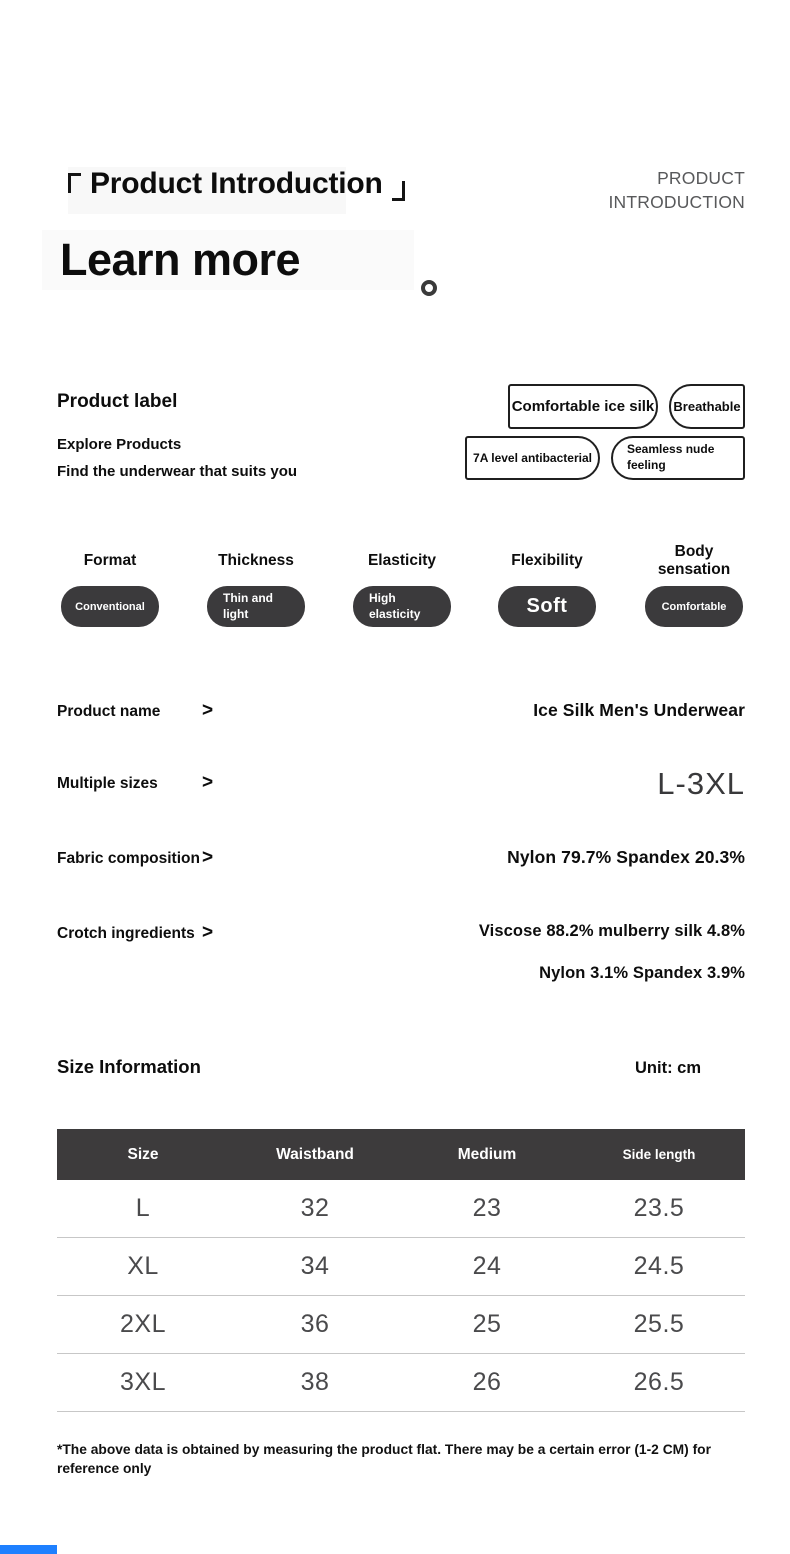  What do you see at coordinates (117, 401) in the screenshot?
I see `product-label-heading: Product label` at bounding box center [117, 401].